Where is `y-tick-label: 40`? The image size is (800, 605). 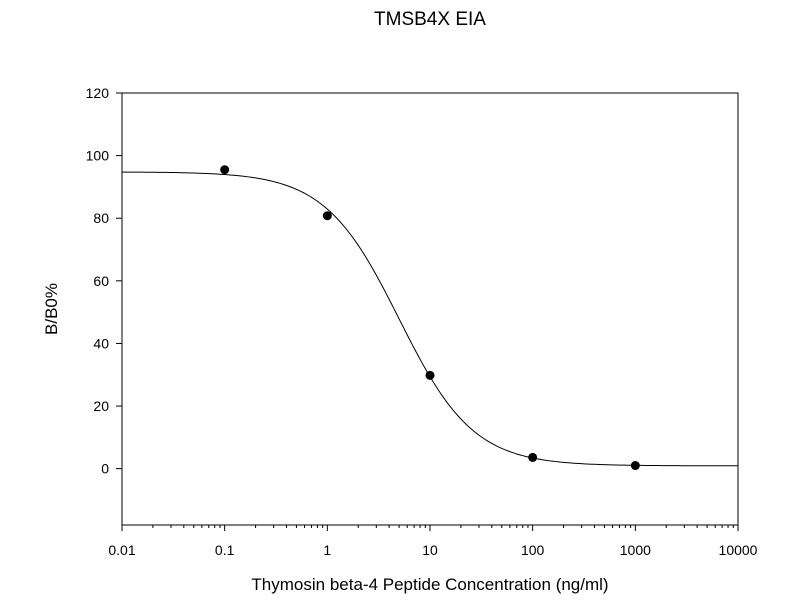
y-tick-label: 40 is located at coordinates (101, 343).